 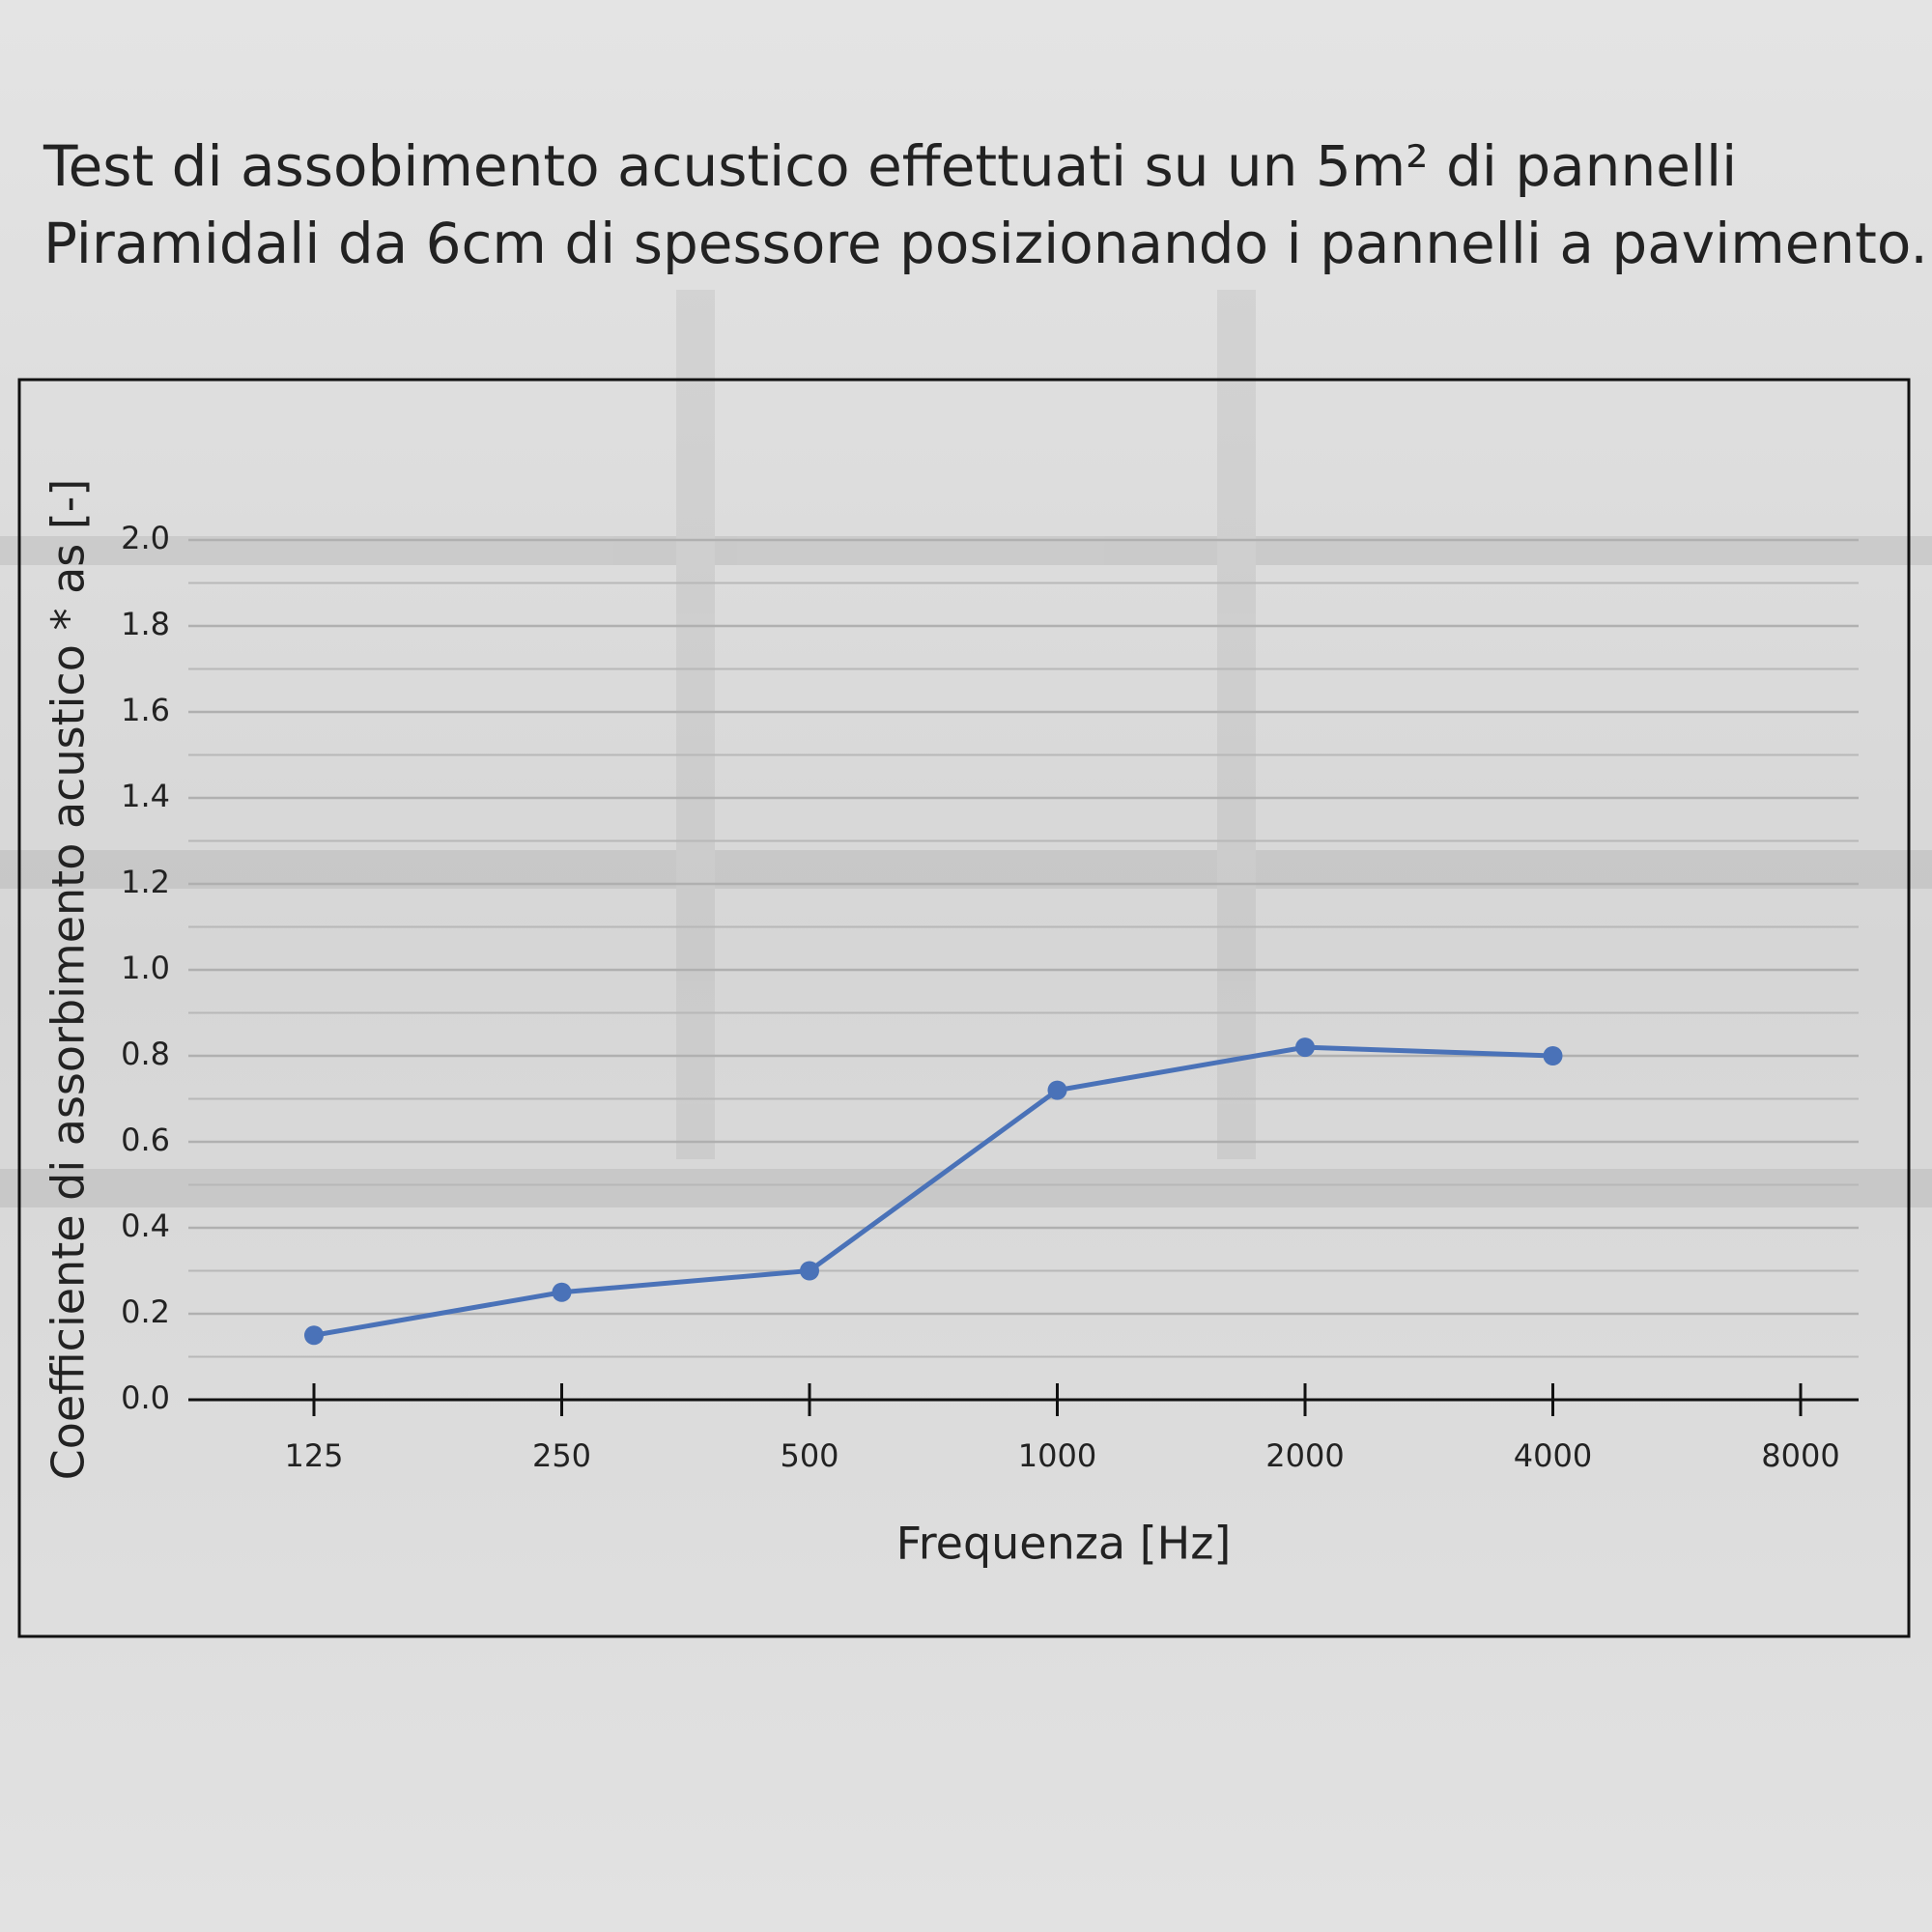 What do you see at coordinates (145, 1054) in the screenshot?
I see `y-tick-label: 0.8` at bounding box center [145, 1054].